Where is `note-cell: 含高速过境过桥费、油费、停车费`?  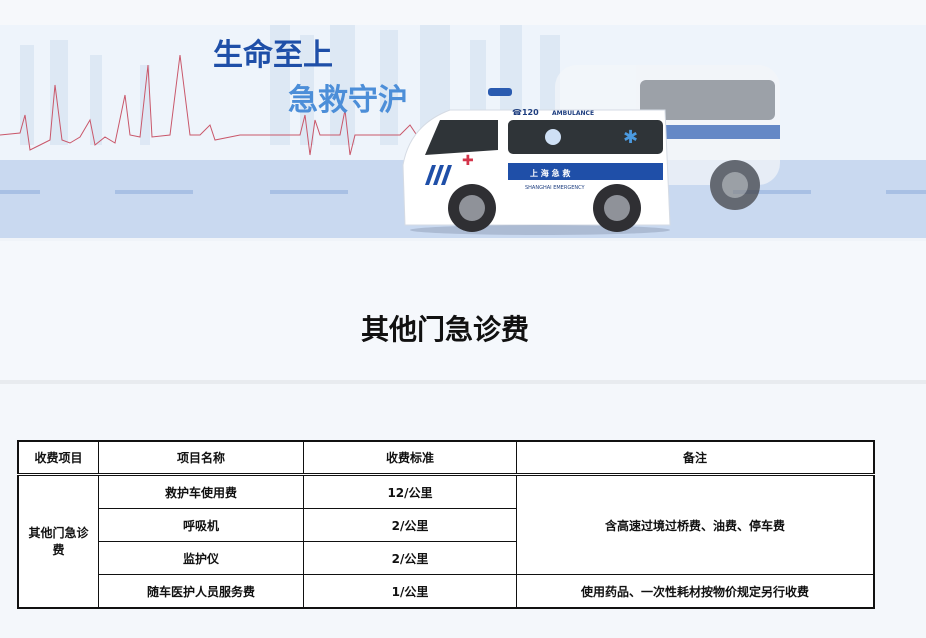 note-cell: 含高速过境过桥费、油费、停车费 is located at coordinates (695, 524).